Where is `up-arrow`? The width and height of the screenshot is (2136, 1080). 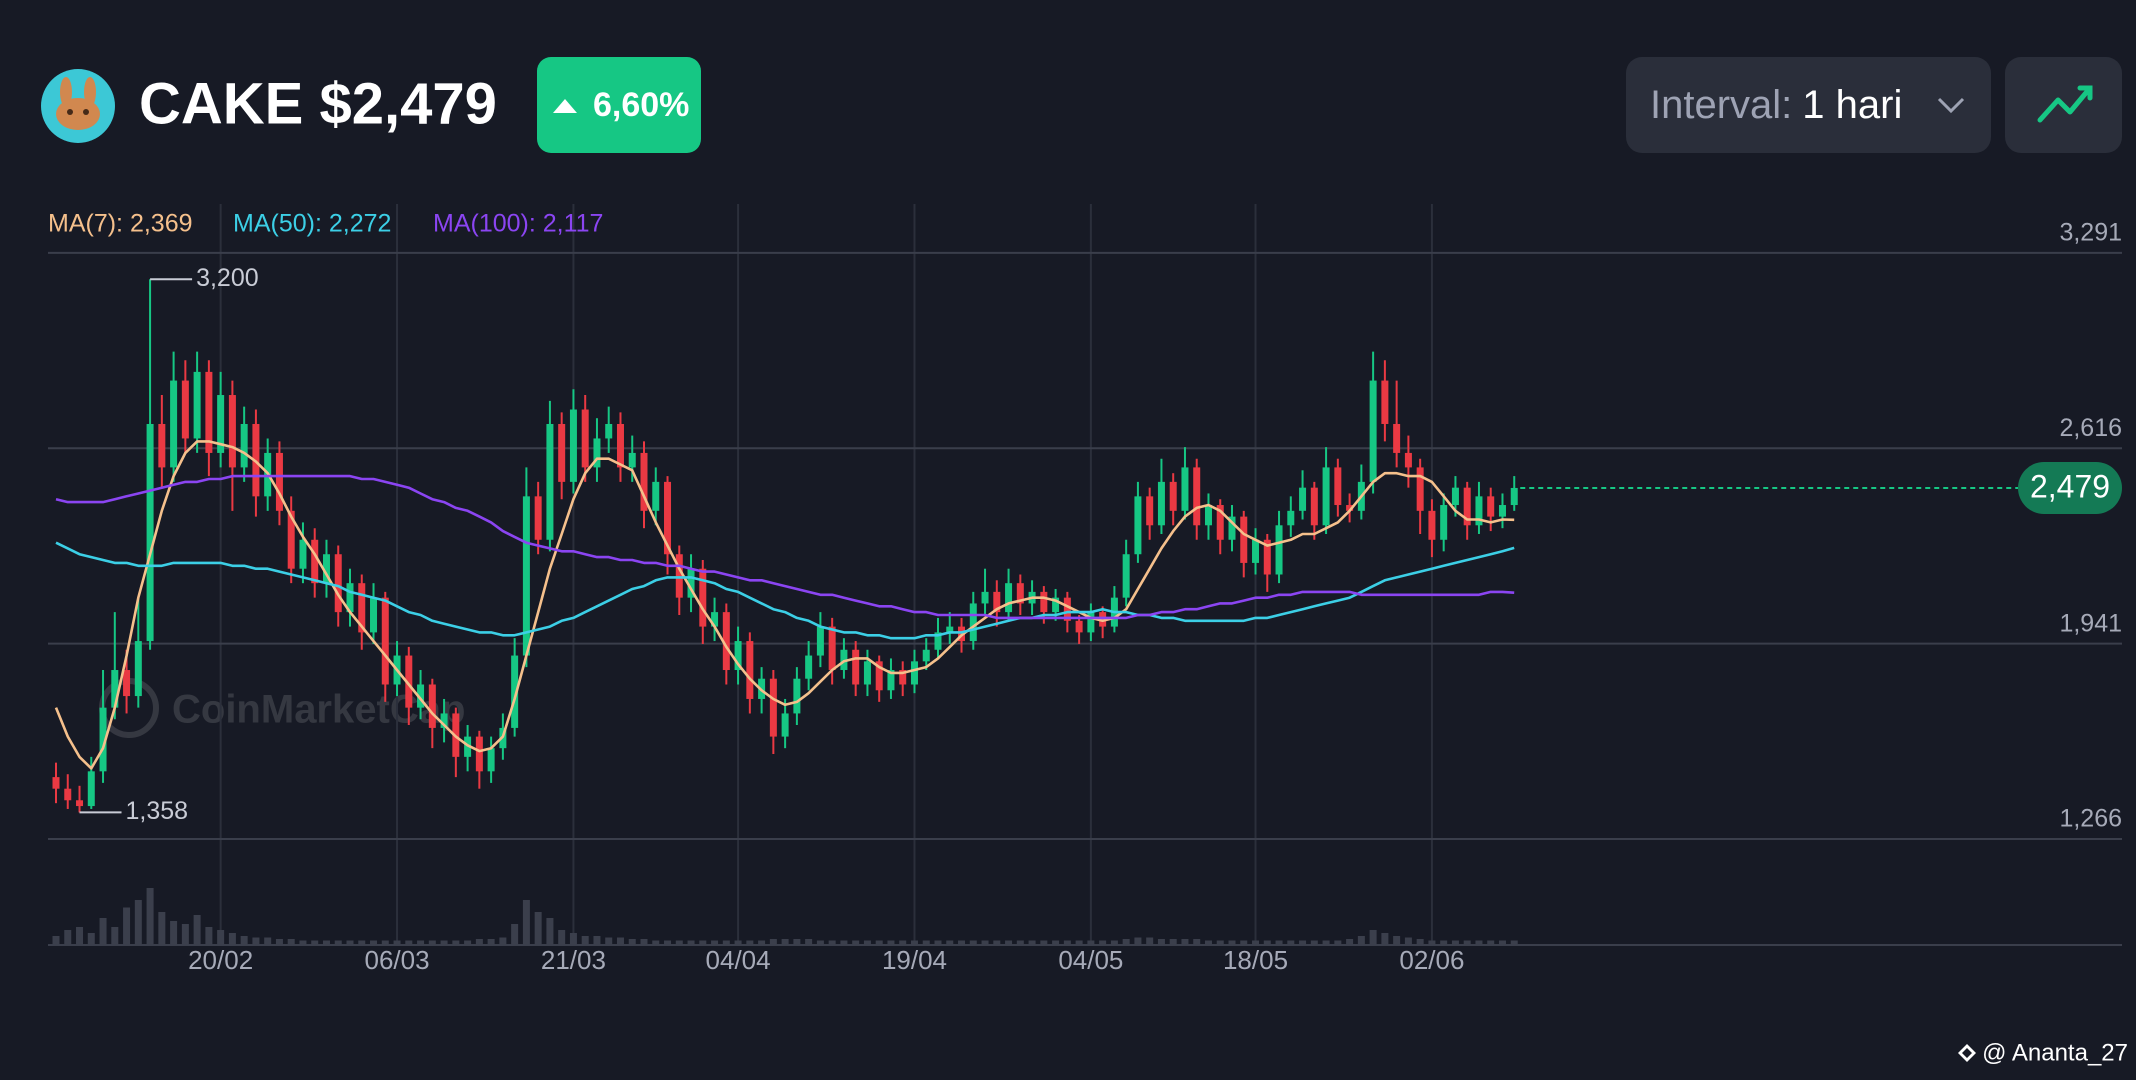 up-arrow is located at coordinates (565, 106).